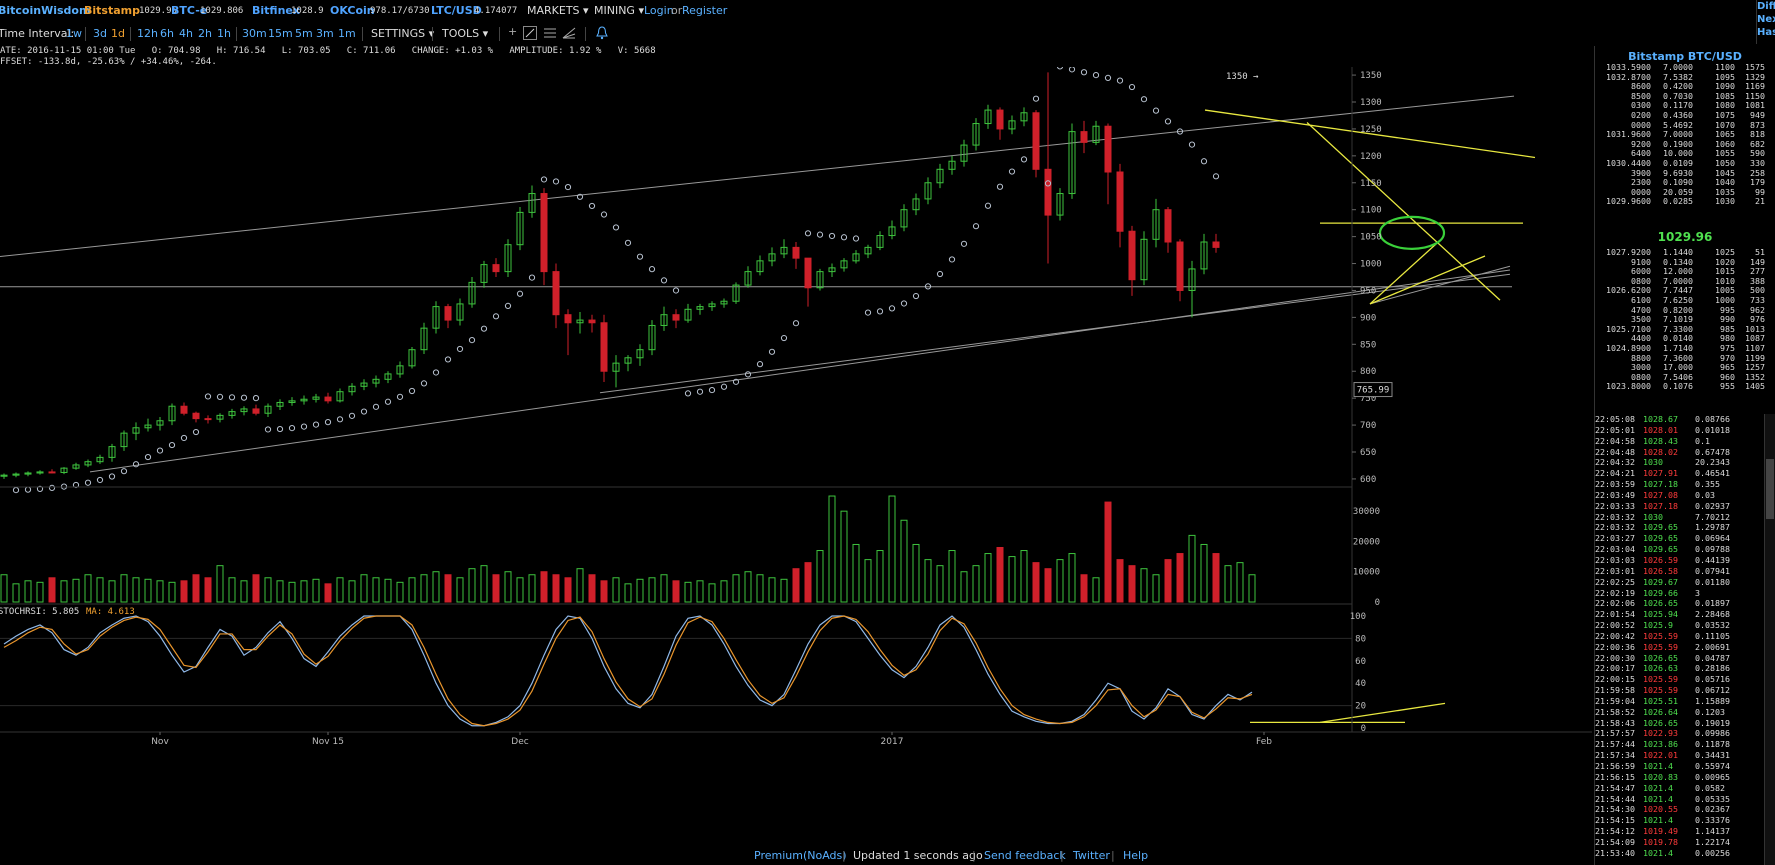 This screenshot has height=865, width=1775. I want to click on mining-menu: MINING ▾, so click(619, 10).